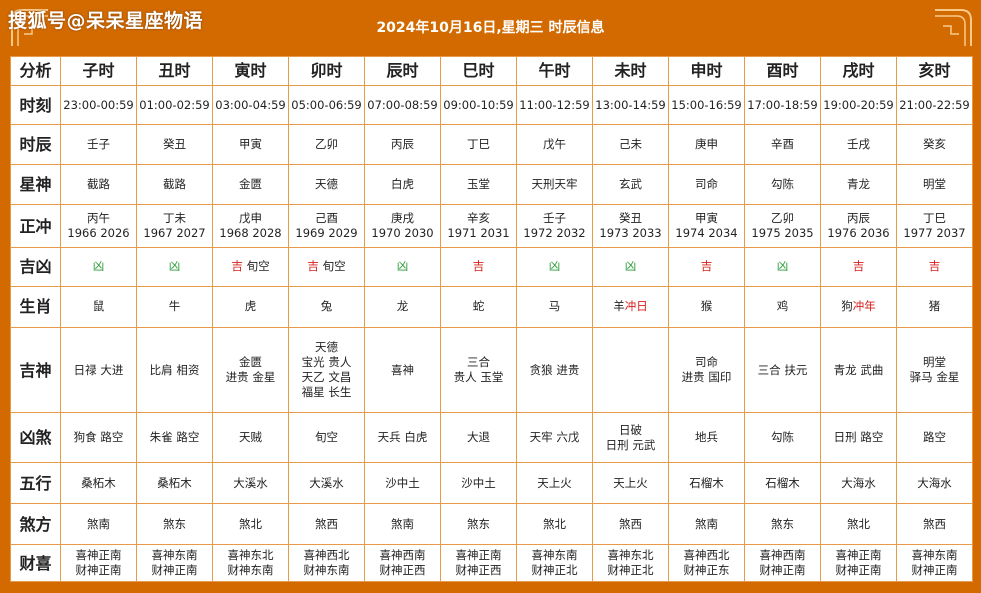 The width and height of the screenshot is (981, 593). I want to click on row-jixiong: 吉凶凶凶吉 旬空吉 旬空凶吉凶凶吉凶吉吉, so click(491, 266).